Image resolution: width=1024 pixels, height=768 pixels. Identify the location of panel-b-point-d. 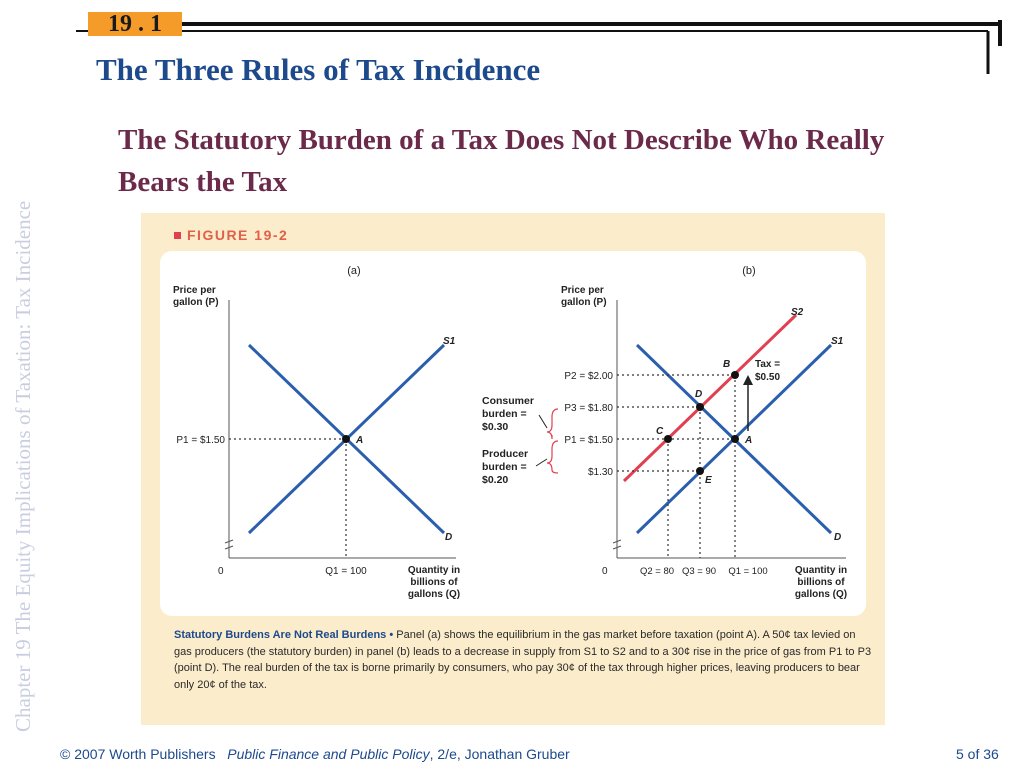
(700, 407).